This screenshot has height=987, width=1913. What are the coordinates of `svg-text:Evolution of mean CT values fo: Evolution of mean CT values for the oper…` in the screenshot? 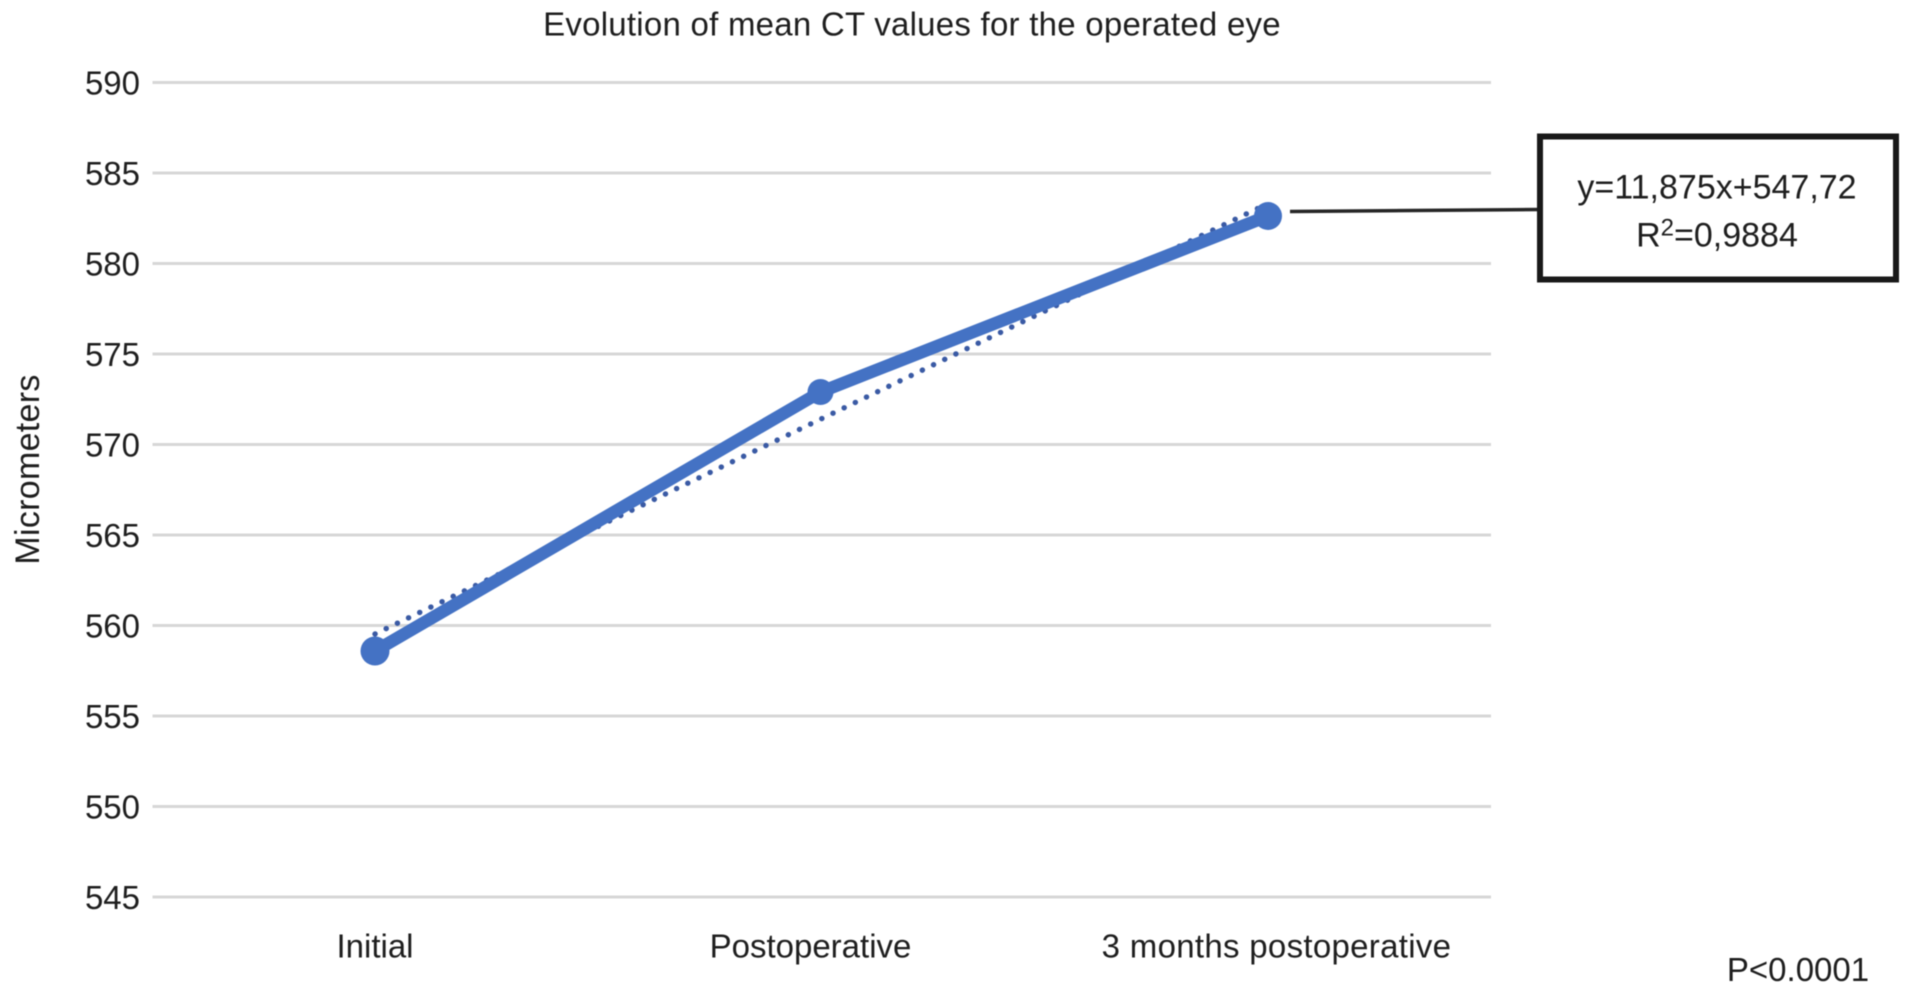 It's located at (912, 24).